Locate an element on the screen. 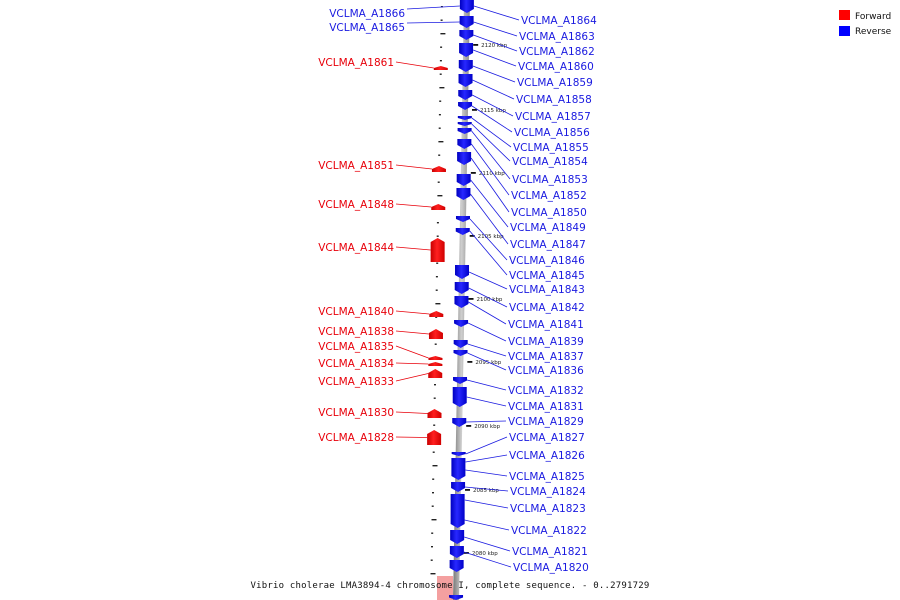  forward-gene-label: VCLMA_A1833 is located at coordinates (356, 382).